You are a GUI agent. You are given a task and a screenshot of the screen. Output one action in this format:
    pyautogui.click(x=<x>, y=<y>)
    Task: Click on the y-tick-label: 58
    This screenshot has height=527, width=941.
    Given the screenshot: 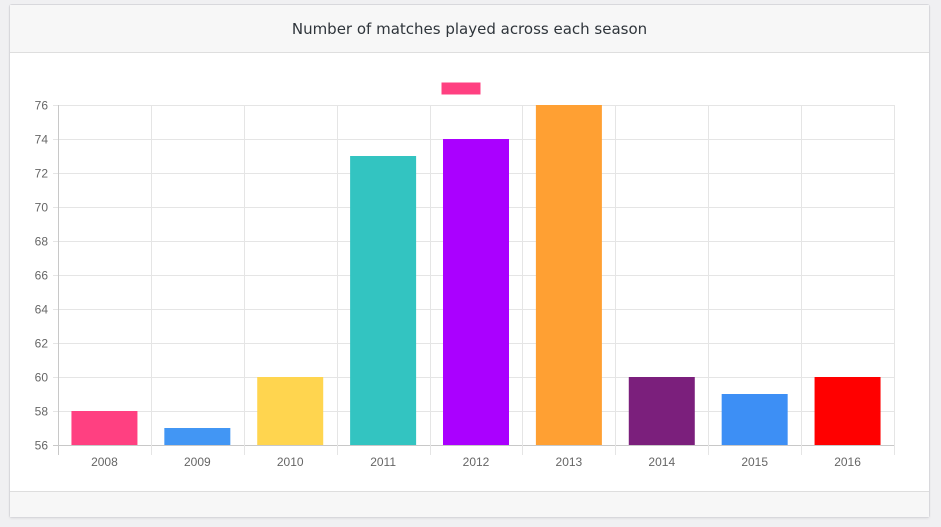 What is the action you would take?
    pyautogui.click(x=42, y=412)
    